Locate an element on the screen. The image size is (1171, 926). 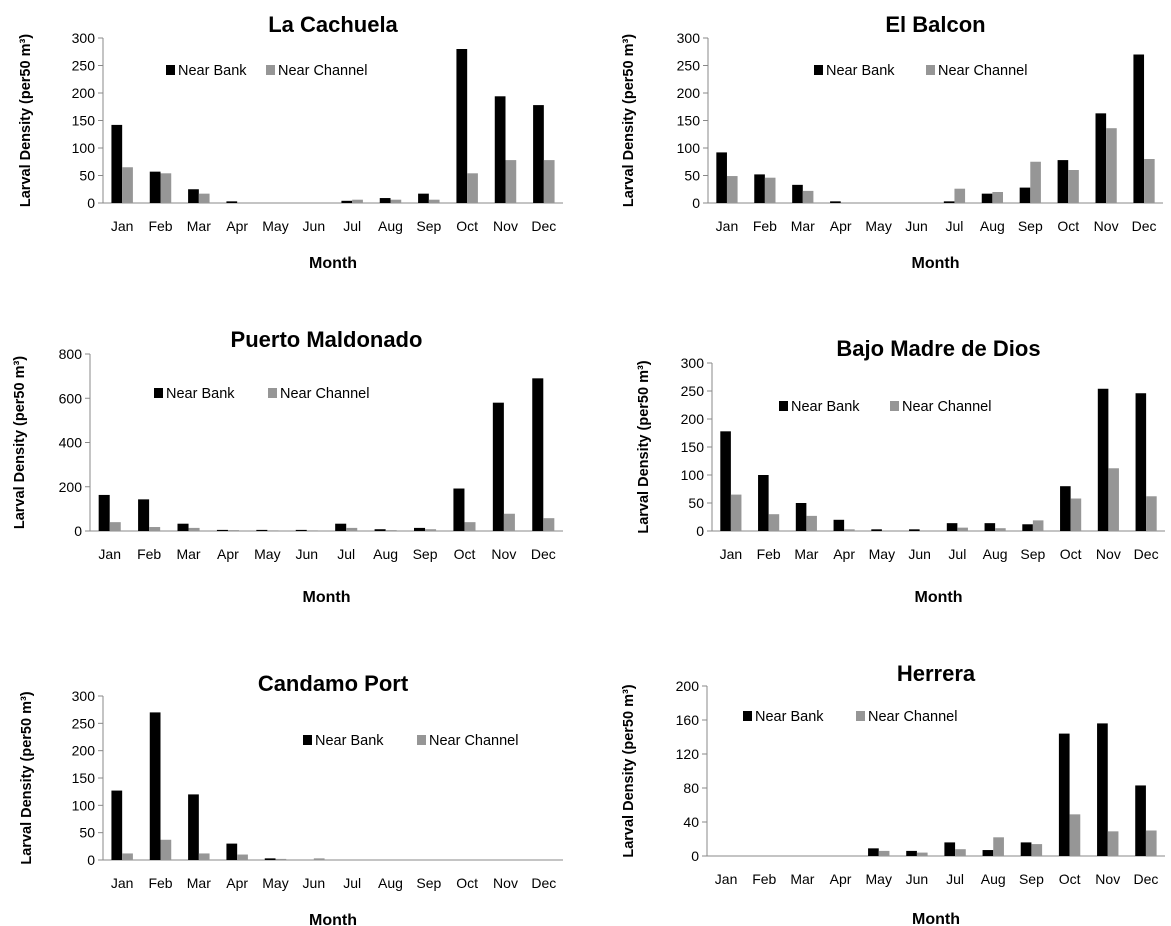
y-tick-label: 100 is located at coordinates (693, 475).